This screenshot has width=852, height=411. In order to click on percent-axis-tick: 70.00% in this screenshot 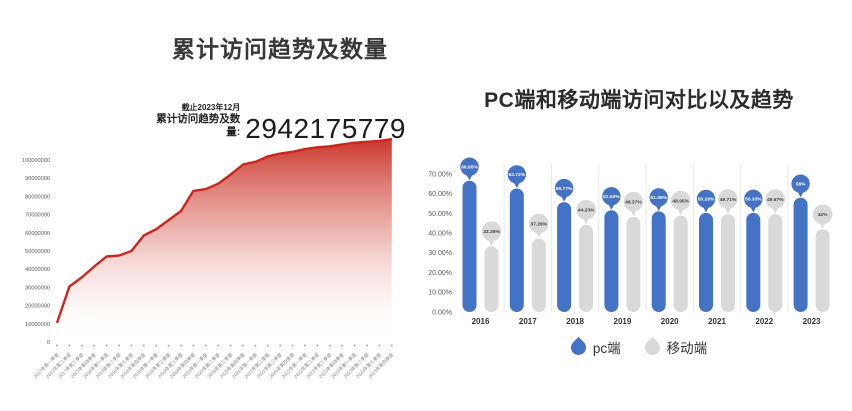, I will do `click(440, 174)`.